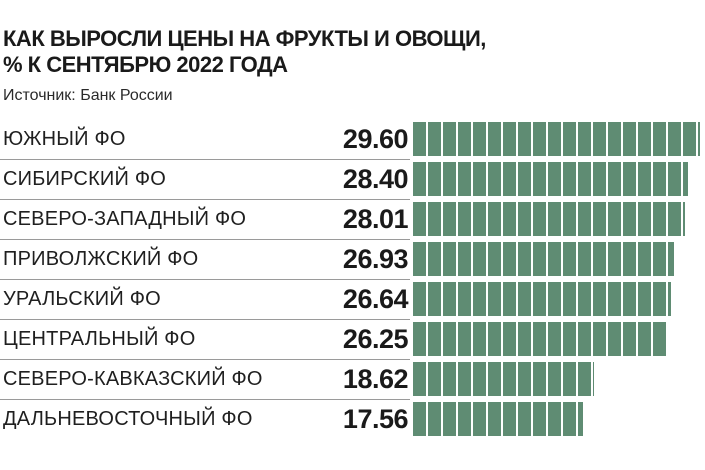 This screenshot has height=470, width=705. Describe the element at coordinates (375, 299) in the screenshot. I see `value-label: 26.64` at that location.